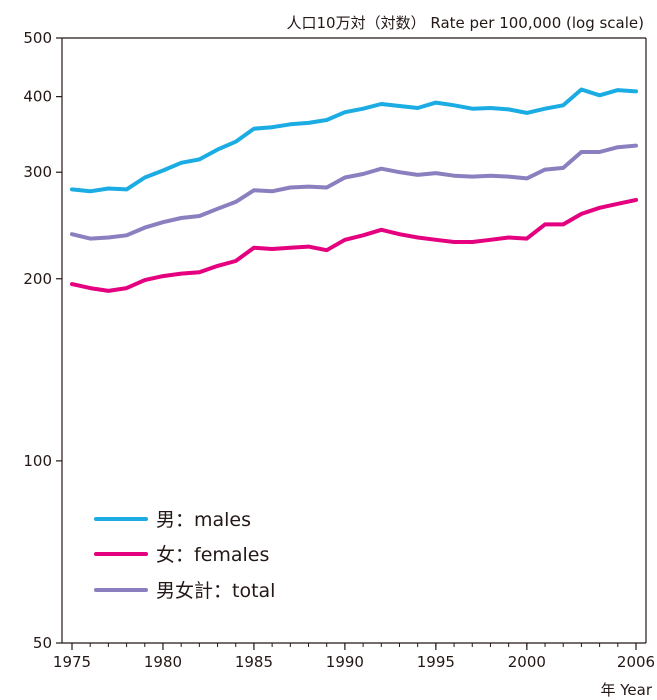  I want to click on y-tick-label: 400, so click(37, 97).